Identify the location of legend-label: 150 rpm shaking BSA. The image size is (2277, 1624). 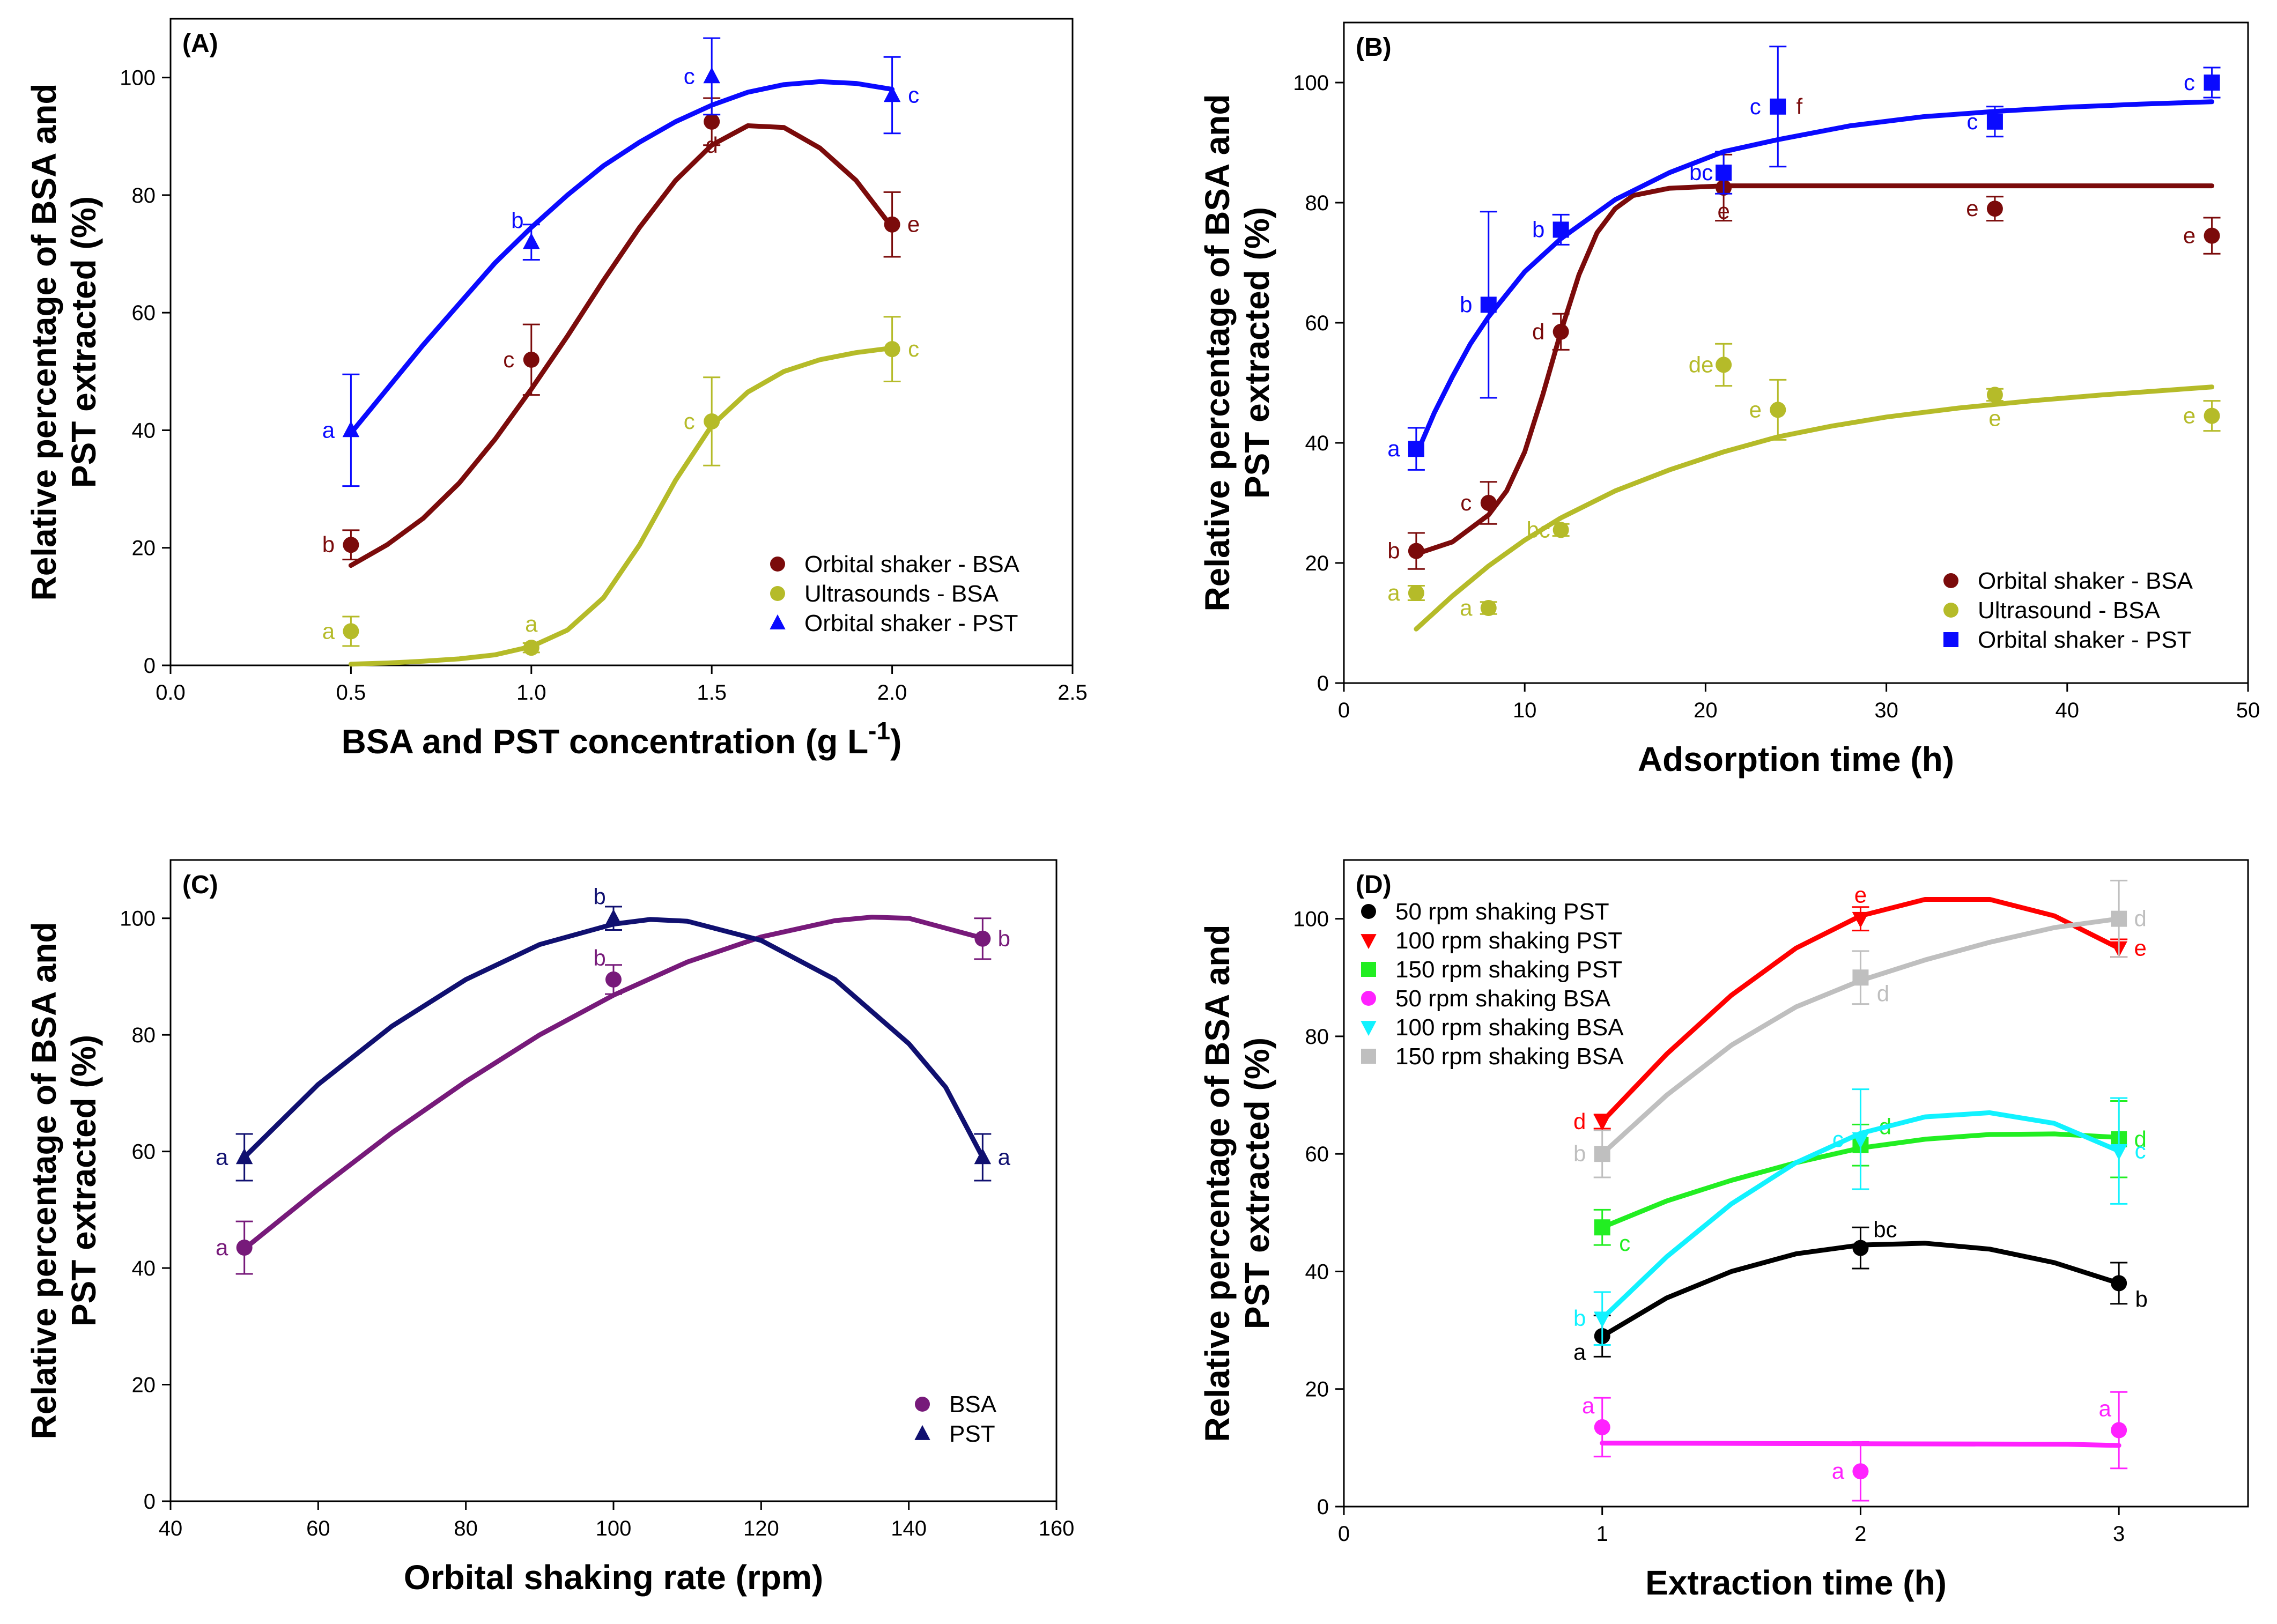
(1510, 1056).